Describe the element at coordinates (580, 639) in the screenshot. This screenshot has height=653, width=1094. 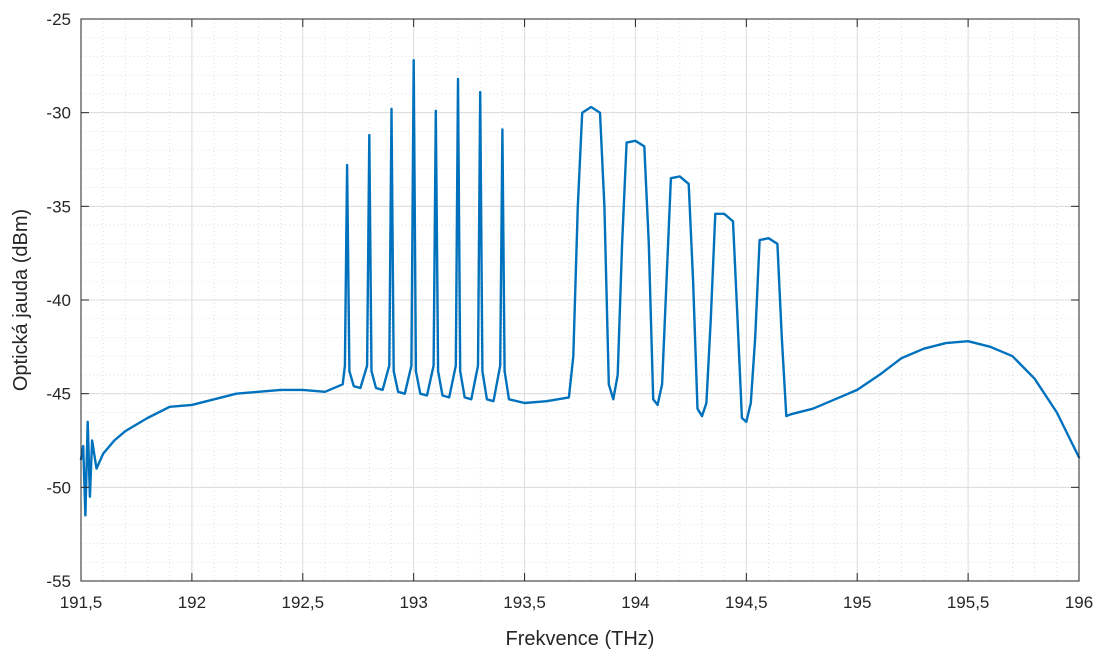
I see `x-axis-label: Frekvence (THz)` at that location.